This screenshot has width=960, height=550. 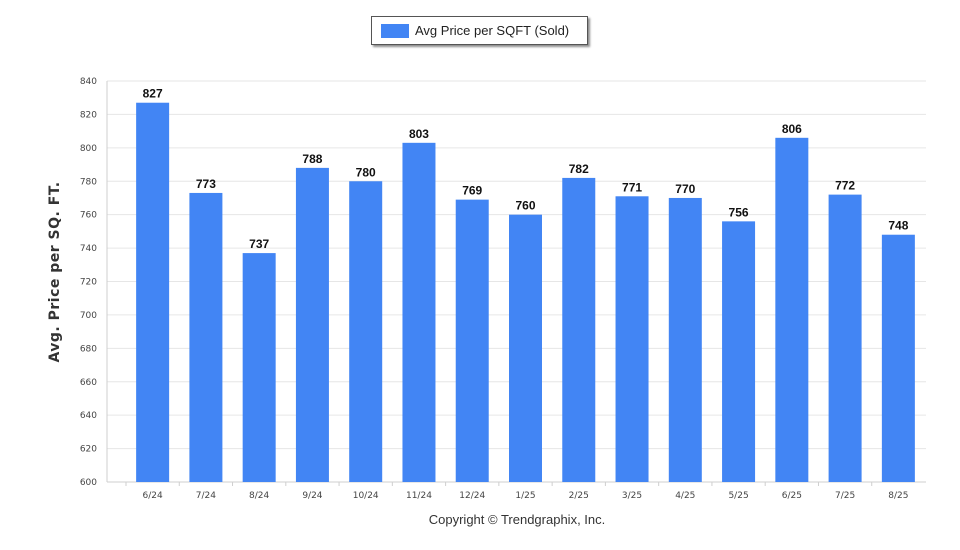 What do you see at coordinates (259, 244) in the screenshot?
I see `data-label-8/24: 737` at bounding box center [259, 244].